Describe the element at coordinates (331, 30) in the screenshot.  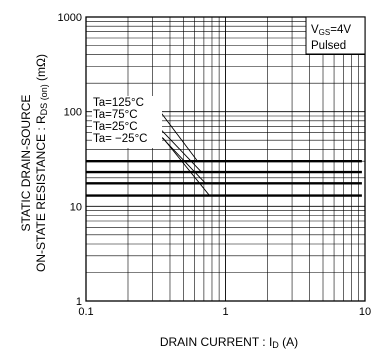
I see `vgs-condition: VGS=4V` at that location.